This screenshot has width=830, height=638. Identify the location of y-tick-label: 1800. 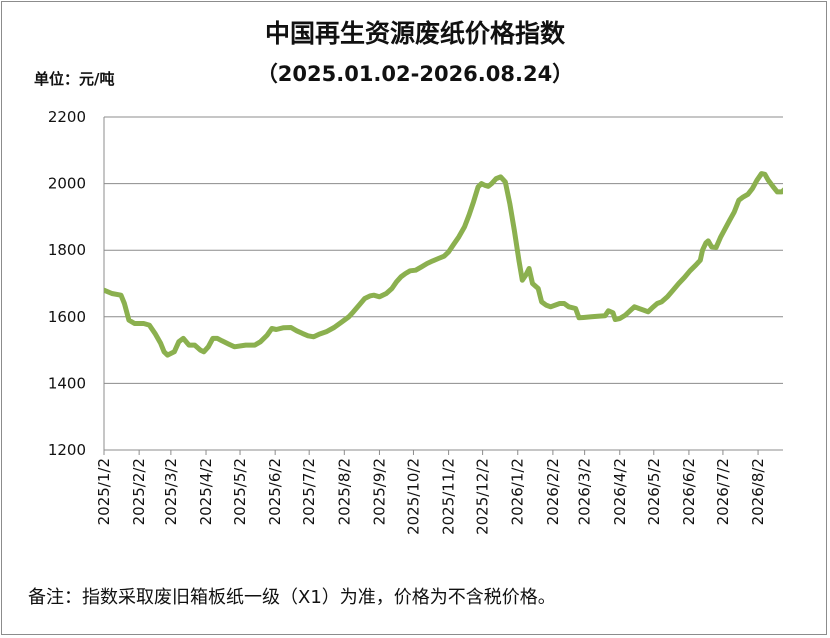
(67, 250).